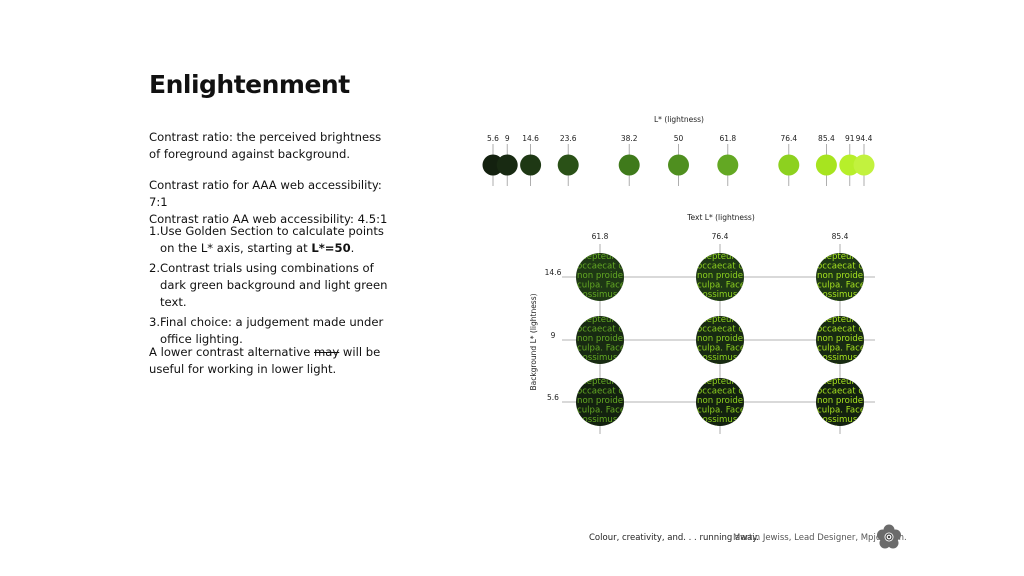 This screenshot has height=576, width=1024. What do you see at coordinates (679, 138) in the screenshot?
I see `scale-tick-label: 50` at bounding box center [679, 138].